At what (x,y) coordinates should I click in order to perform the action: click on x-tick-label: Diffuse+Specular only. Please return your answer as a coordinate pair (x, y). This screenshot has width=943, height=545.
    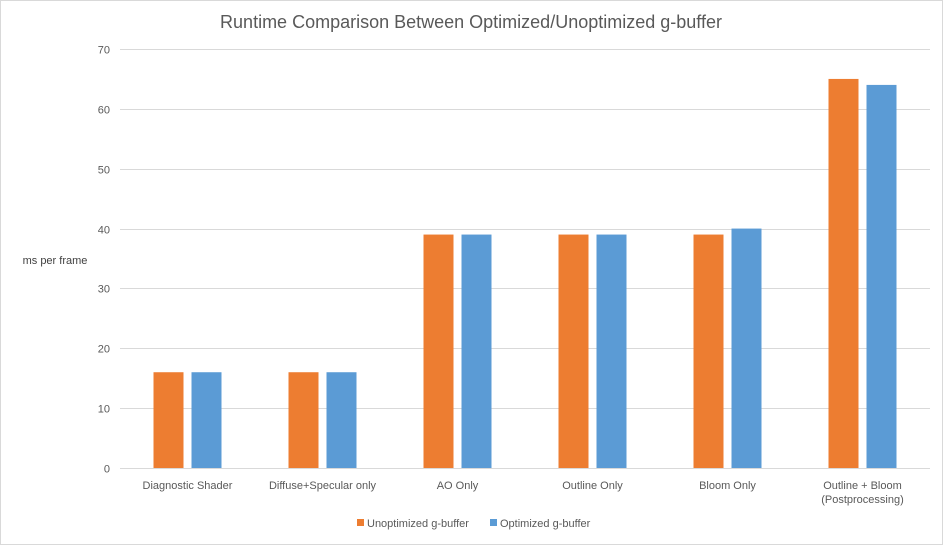
    Looking at the image, I should click on (323, 486).